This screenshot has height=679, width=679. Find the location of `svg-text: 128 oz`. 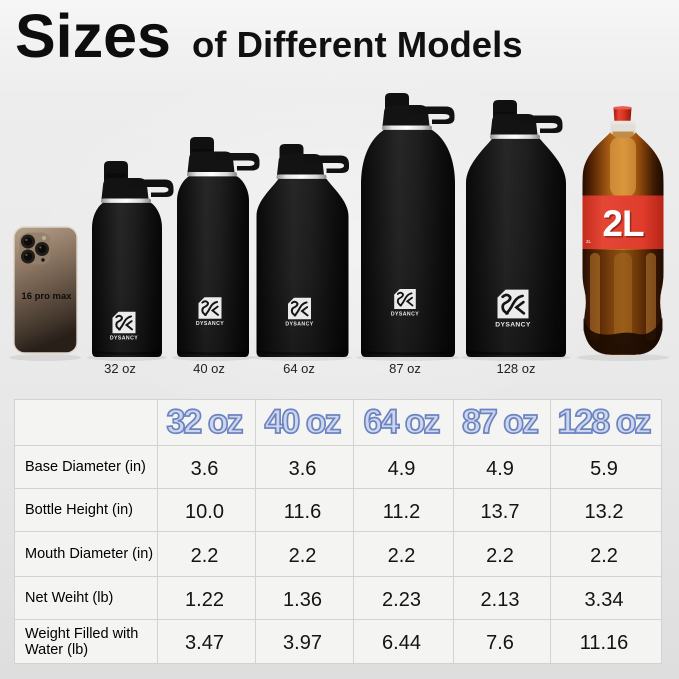

svg-text: 128 oz is located at coordinates (515, 368).